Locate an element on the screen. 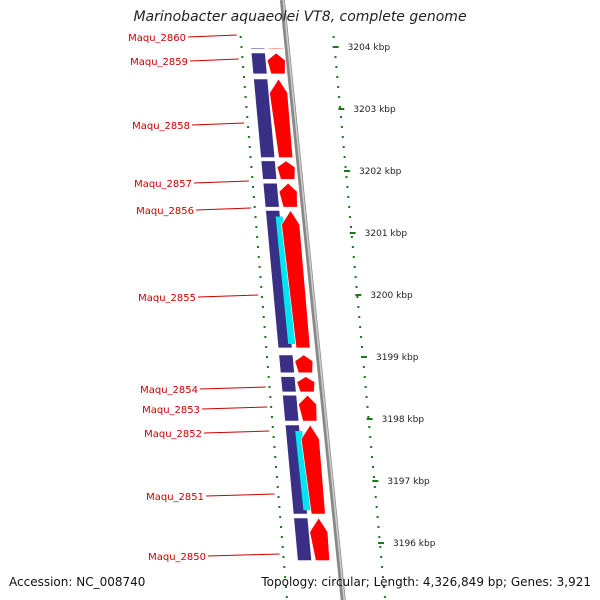  gene-label: Maqu_2857 is located at coordinates (163, 184).